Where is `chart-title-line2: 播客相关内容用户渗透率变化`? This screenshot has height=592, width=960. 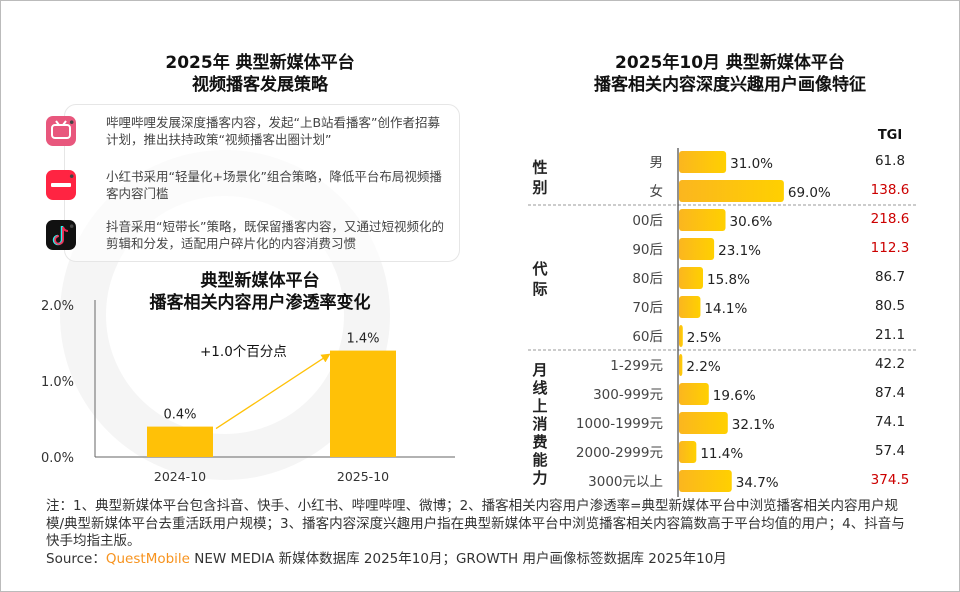 chart-title-line2: 播客相关内容用户渗透率变化 is located at coordinates (260, 303).